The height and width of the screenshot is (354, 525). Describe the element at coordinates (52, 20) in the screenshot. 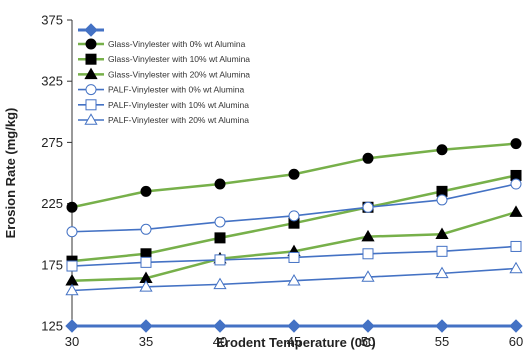

I see `y-tick-label: 375` at that location.